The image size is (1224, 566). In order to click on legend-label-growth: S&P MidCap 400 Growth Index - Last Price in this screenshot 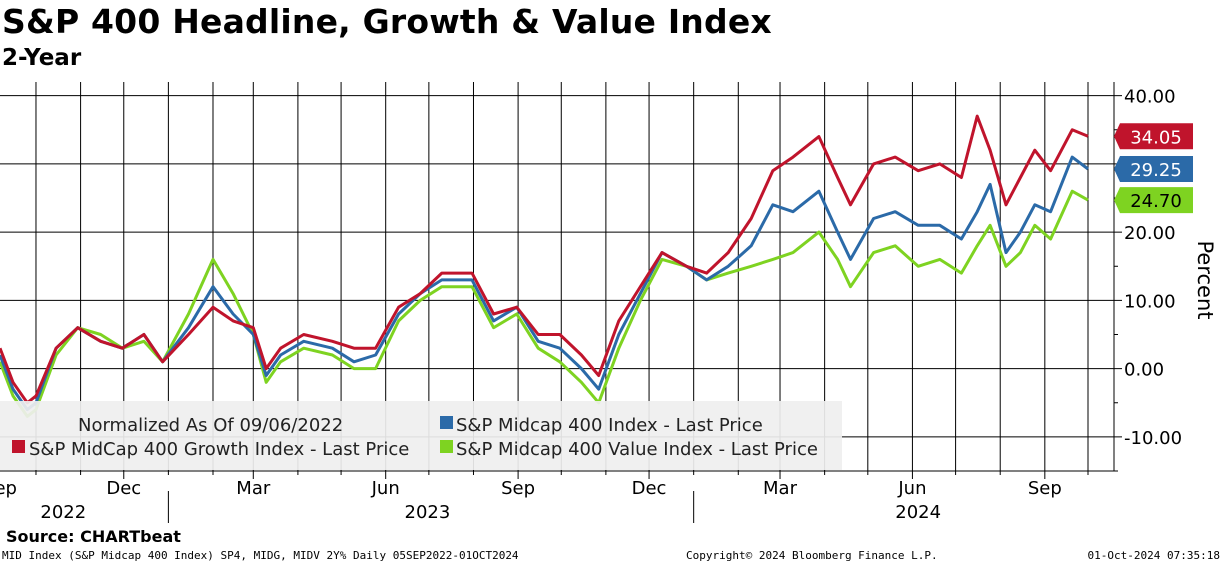, I will do `click(219, 449)`.